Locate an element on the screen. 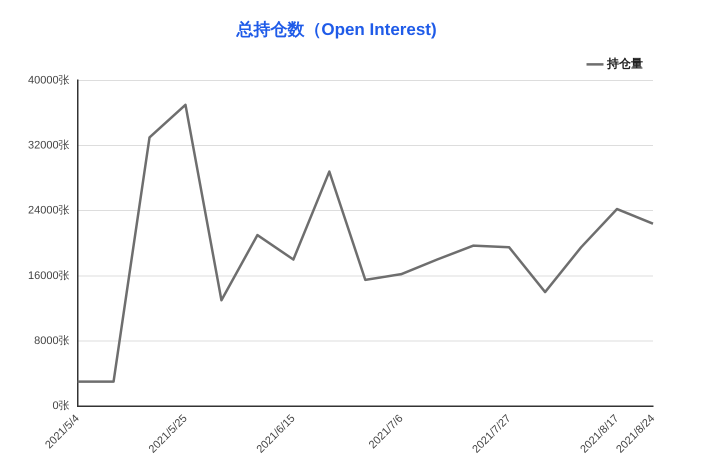 The width and height of the screenshot is (708, 467). legend-label: 持仓量 is located at coordinates (624, 63).